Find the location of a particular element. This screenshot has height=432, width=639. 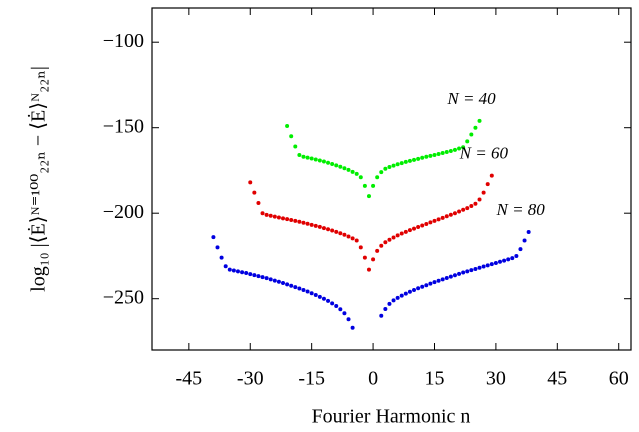

x-tick-label: 0 is located at coordinates (373, 379).